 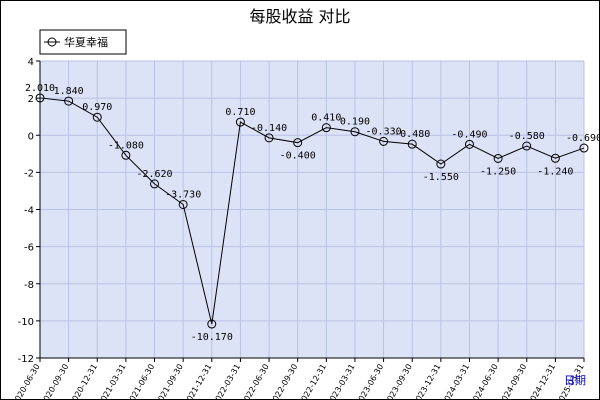 I want to click on x-tick-label: 2024-09-30, so click(x=512, y=381).